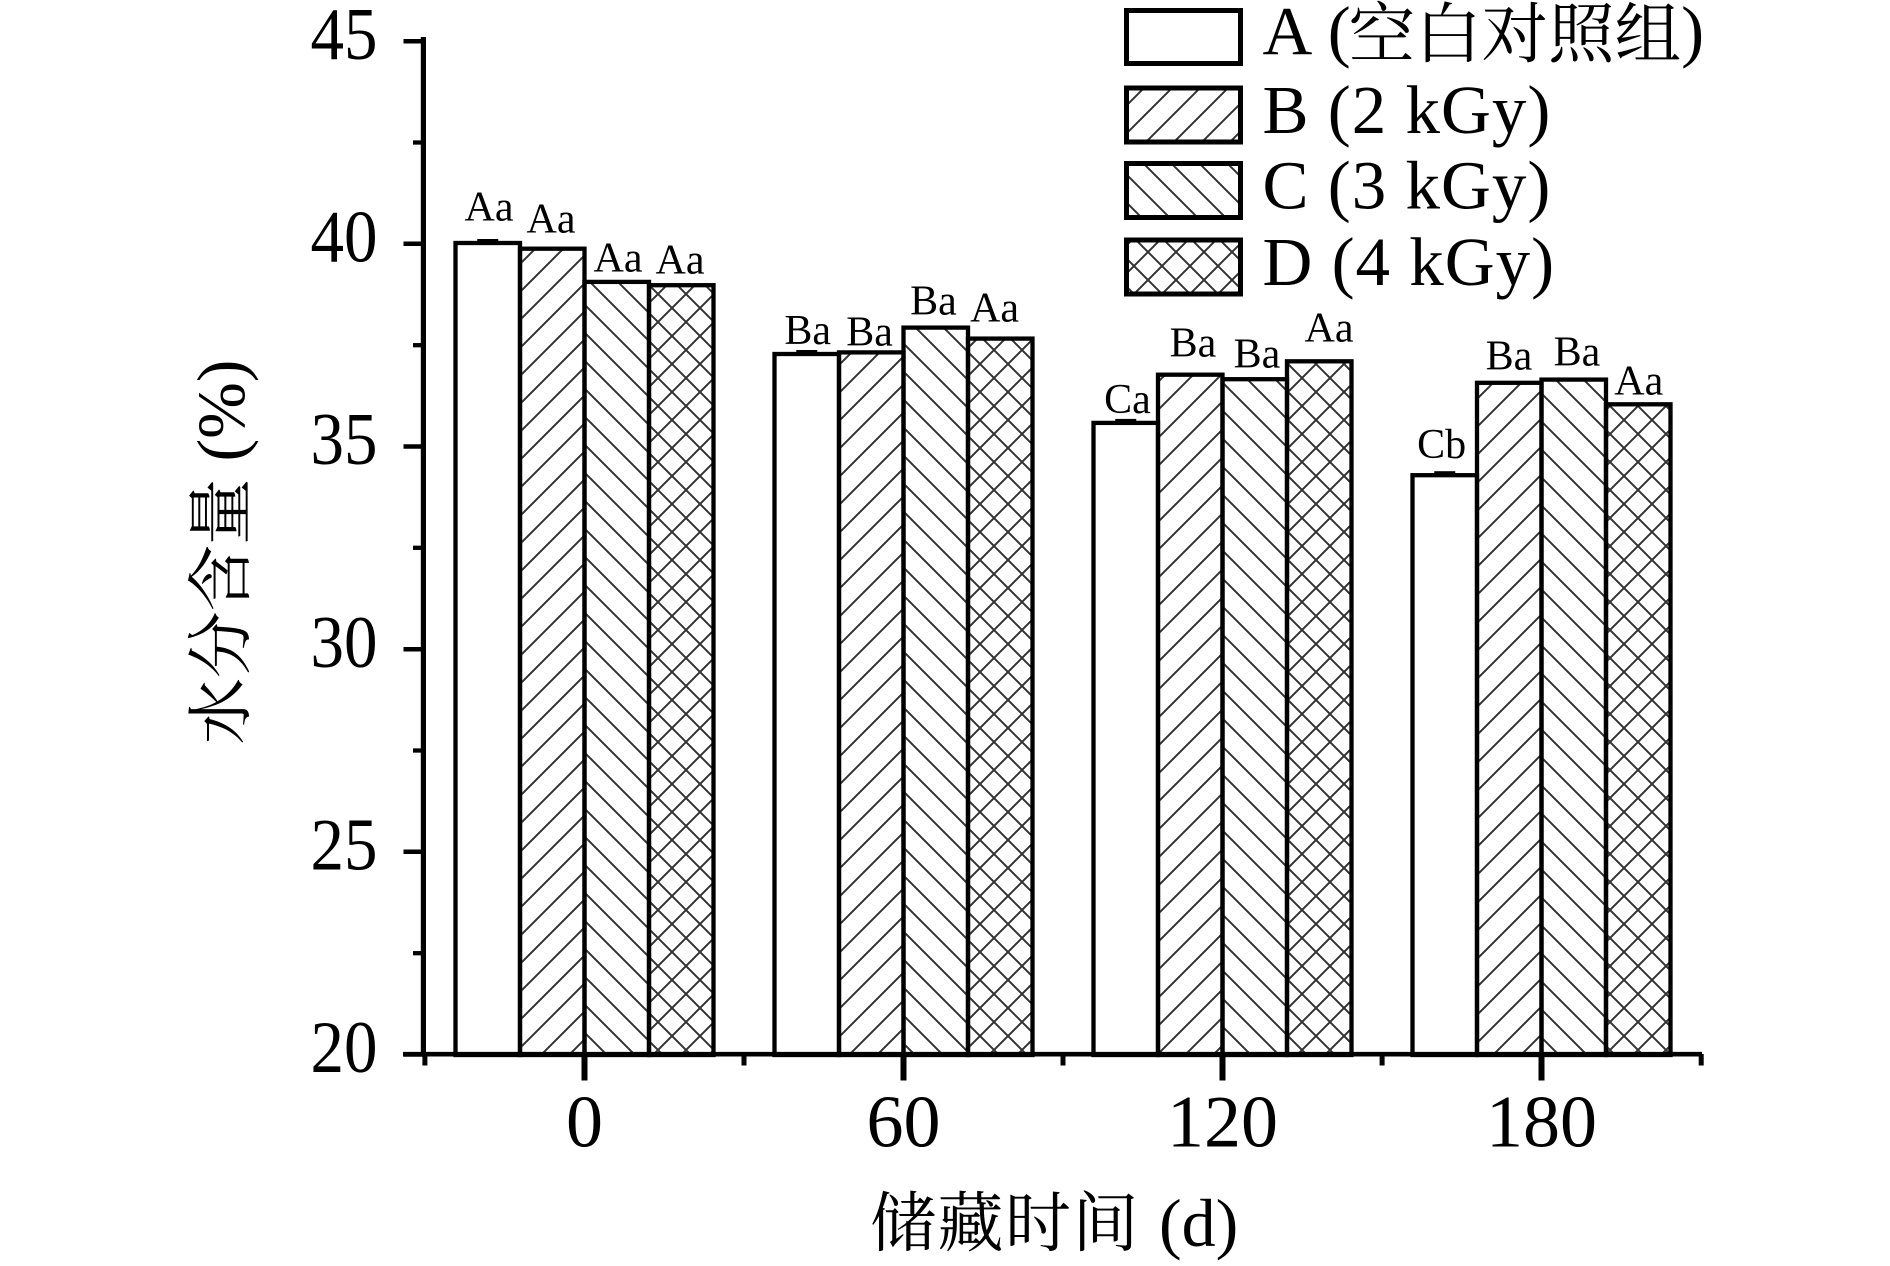 This screenshot has height=1266, width=1890. I want to click on svg-text: 45, so click(344, 38).